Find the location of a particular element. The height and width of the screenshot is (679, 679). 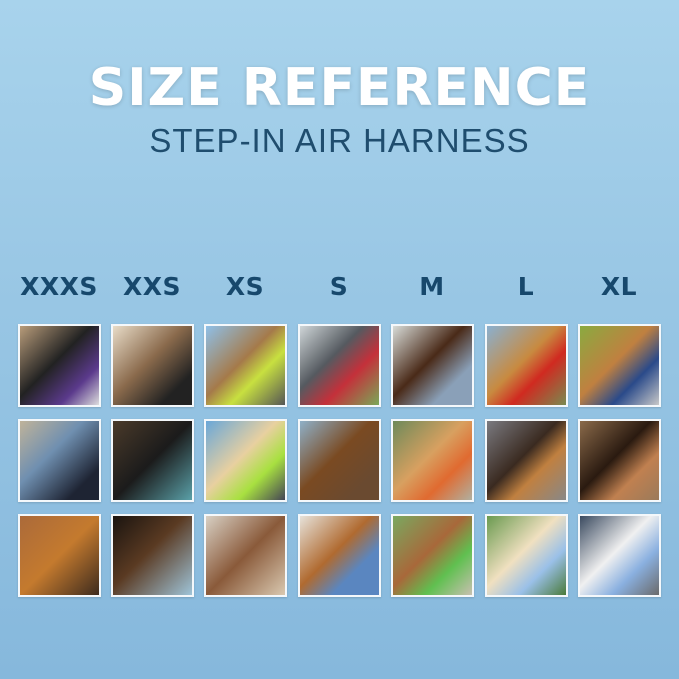

page-subtitle: STEP-IN AIR HARNESS is located at coordinates (339, 140).